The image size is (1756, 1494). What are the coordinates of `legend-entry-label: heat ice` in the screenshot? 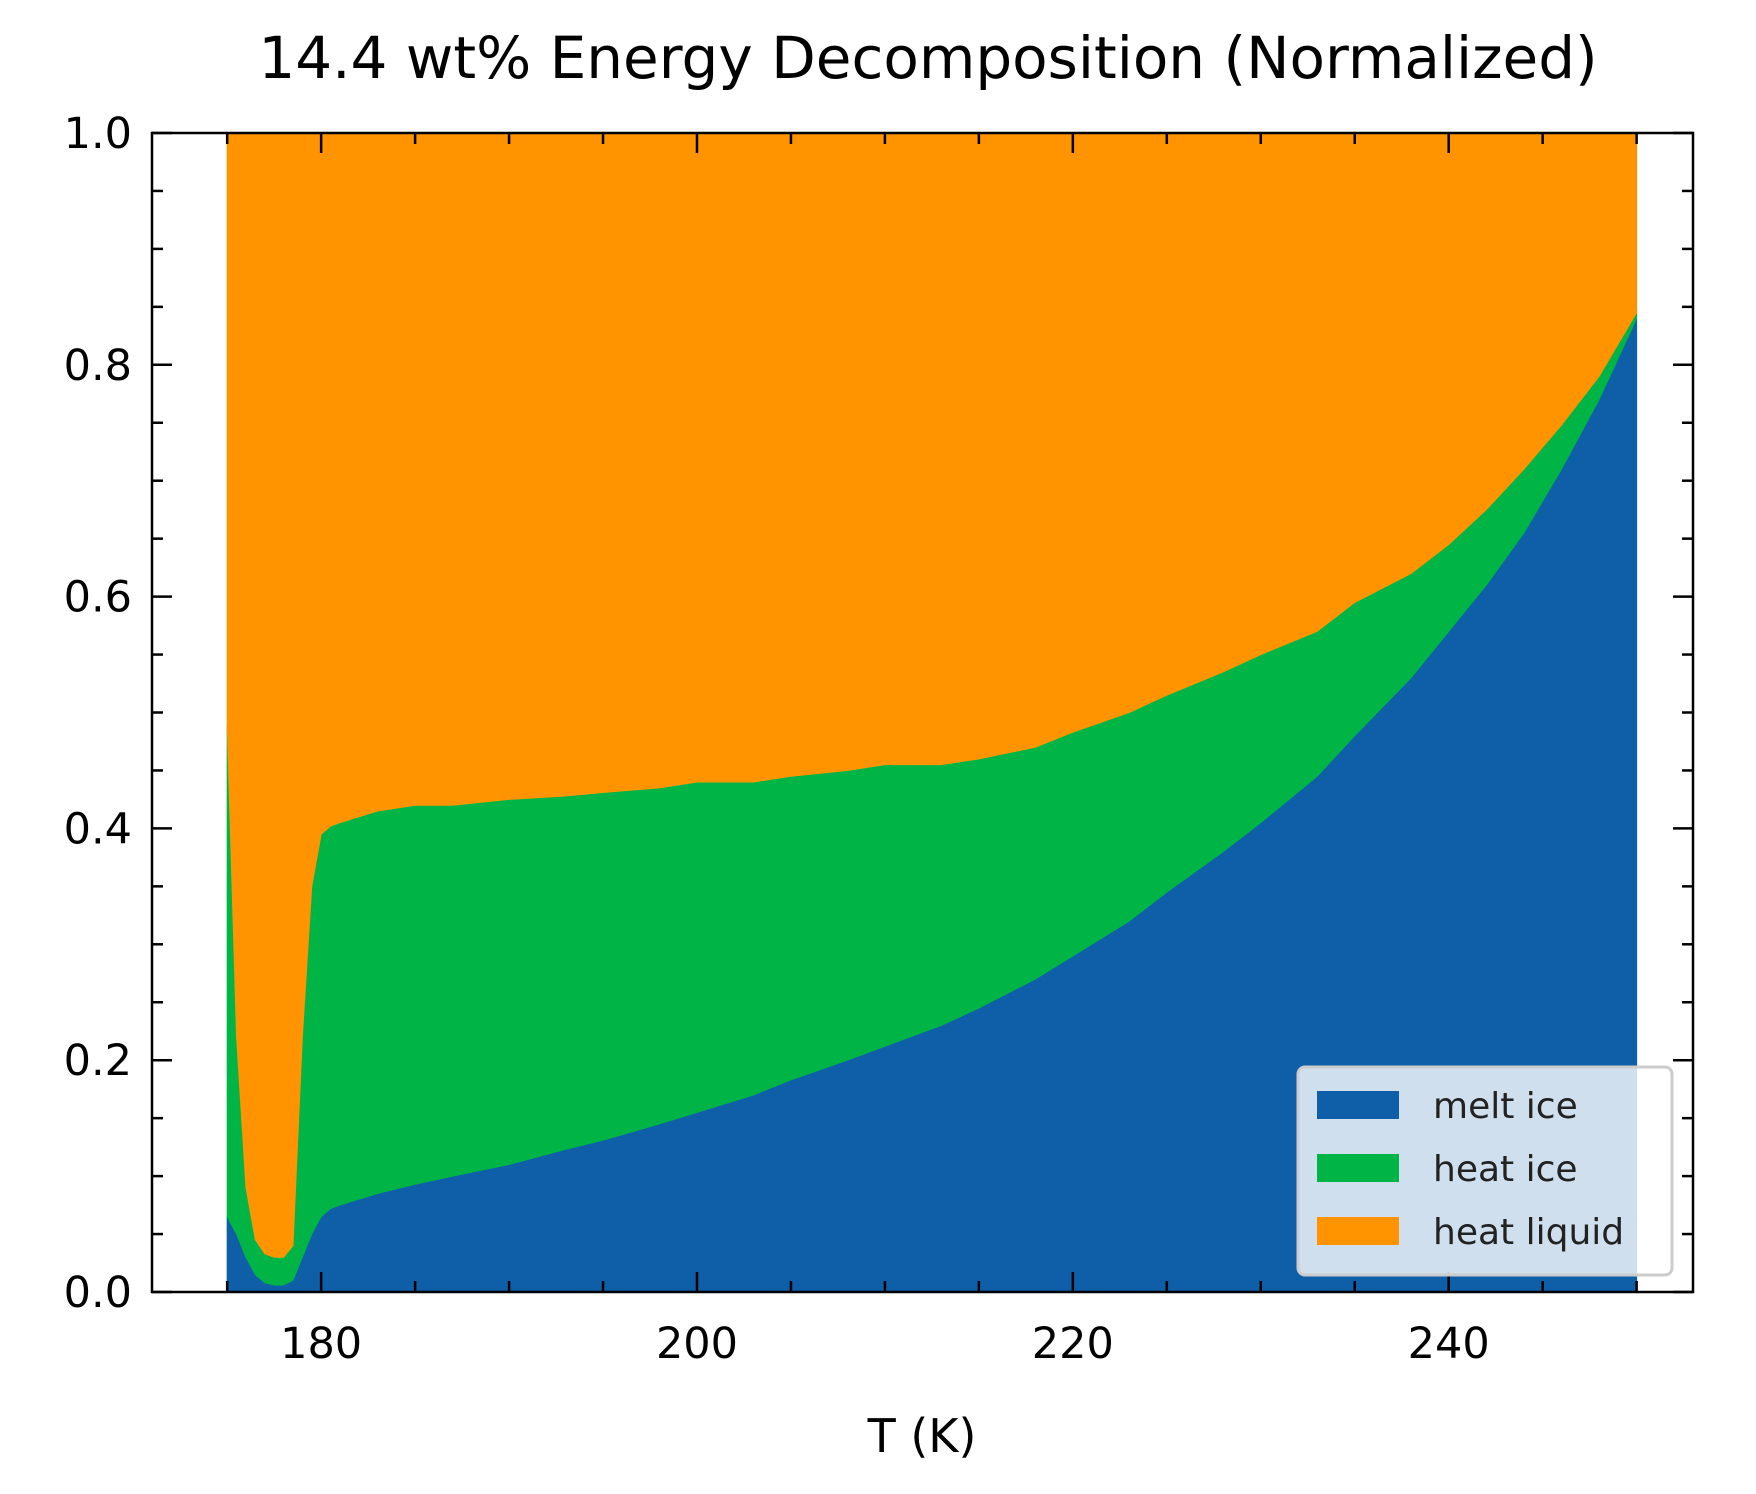 It's located at (1505, 1169).